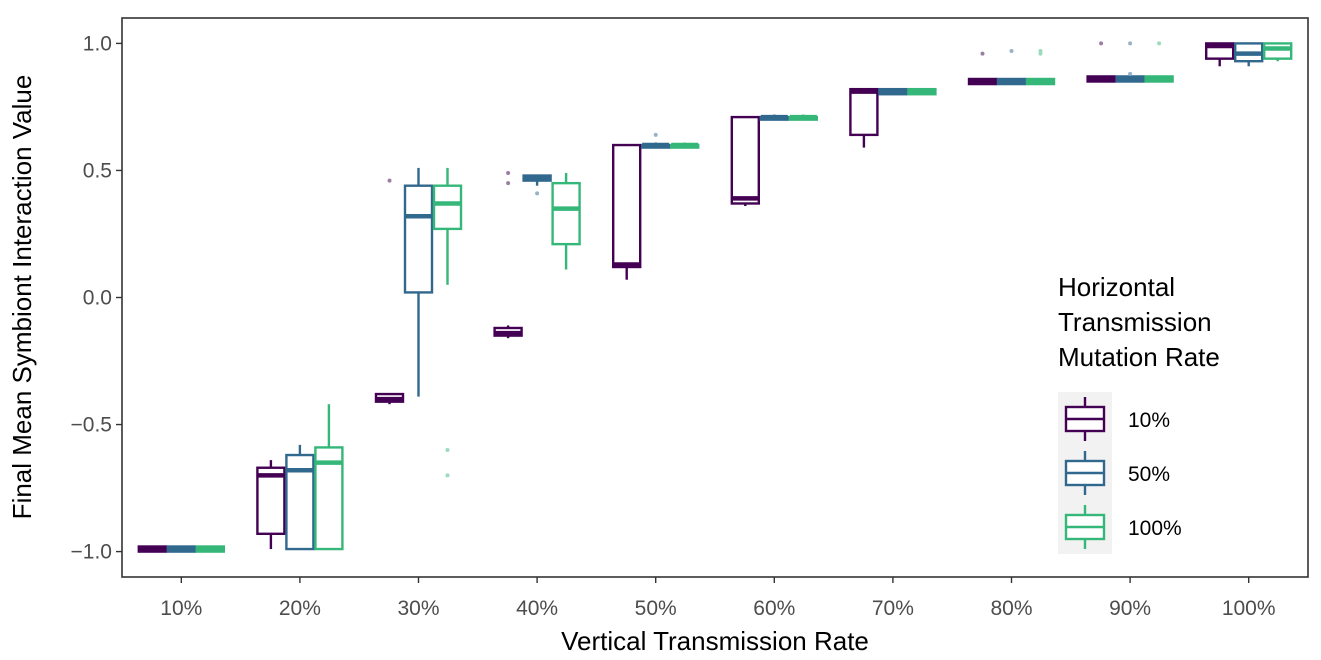 The height and width of the screenshot is (660, 1321). Describe the element at coordinates (97, 170) in the screenshot. I see `y-tick-label: 0.5` at that location.